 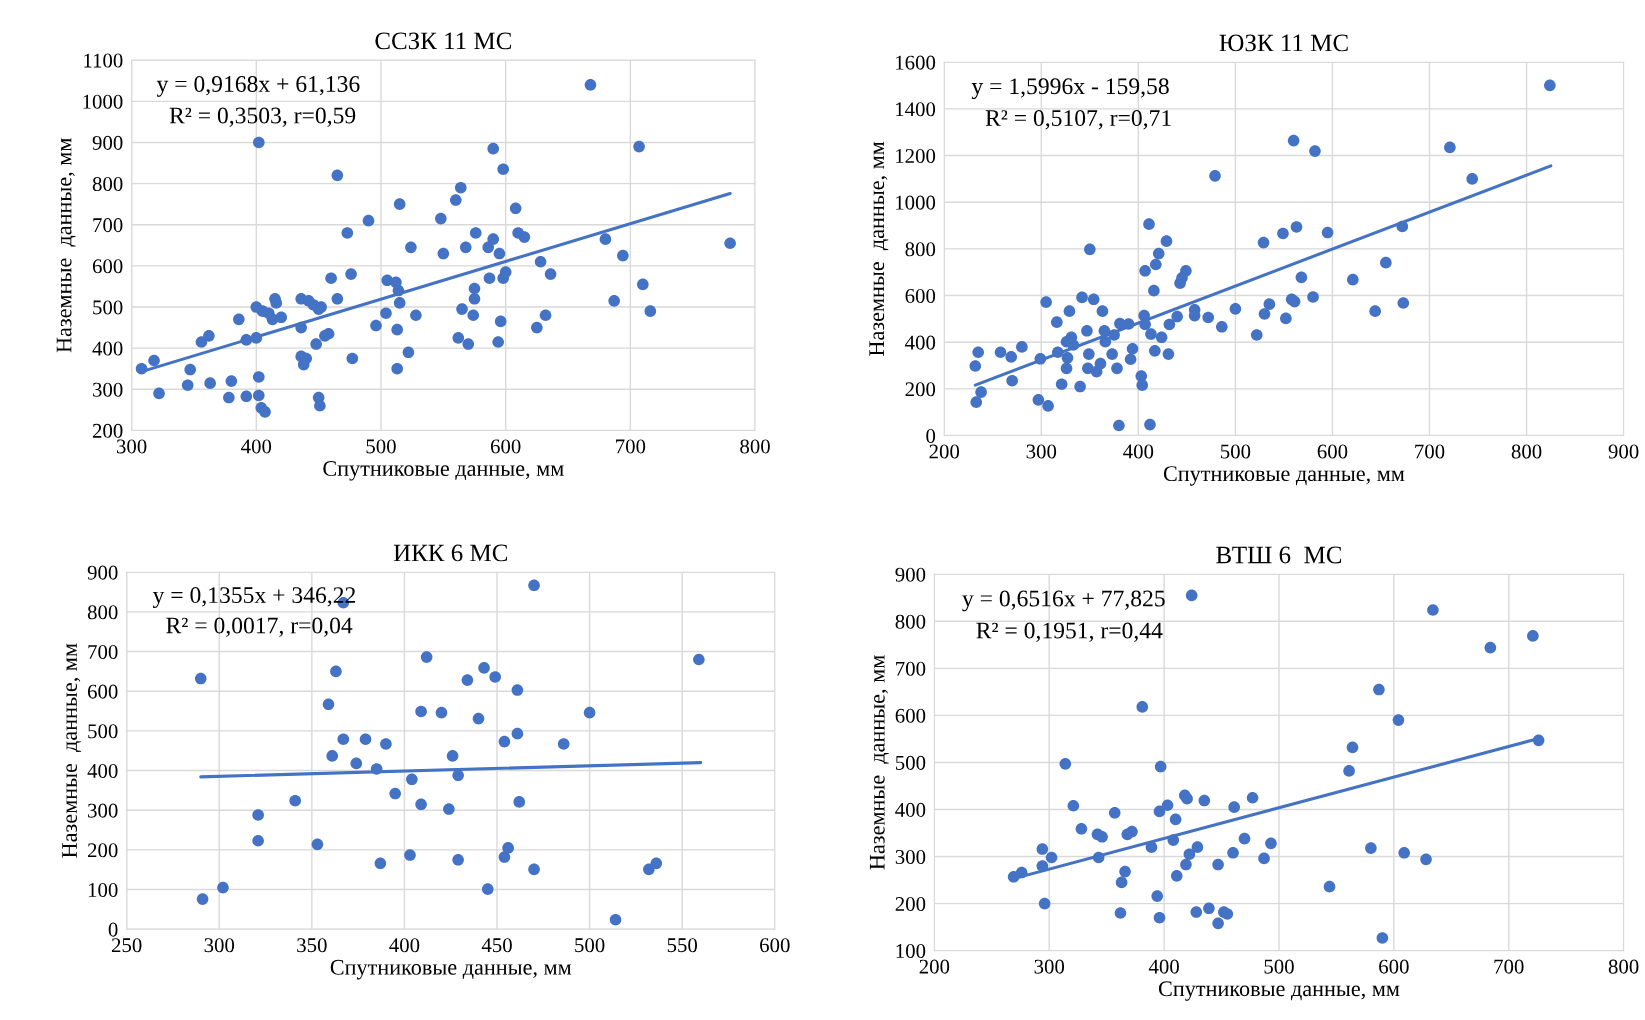 I want to click on annotation: R² = 0,1951, r=0,44, so click(x=1069, y=632).